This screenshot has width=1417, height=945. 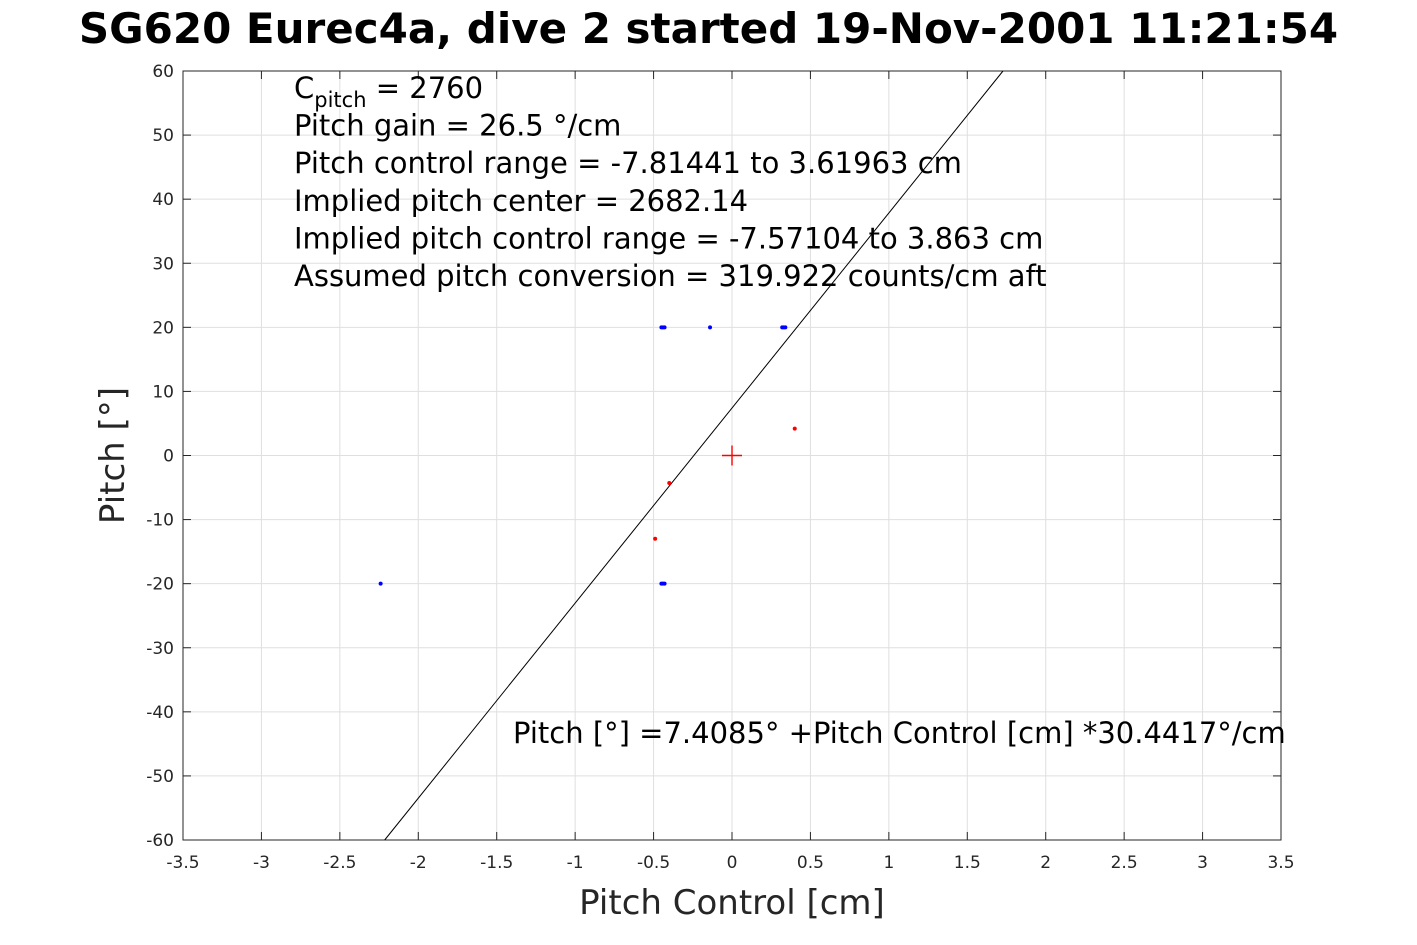 What do you see at coordinates (1045, 863) in the screenshot?
I see `x-tick-label: 2` at bounding box center [1045, 863].